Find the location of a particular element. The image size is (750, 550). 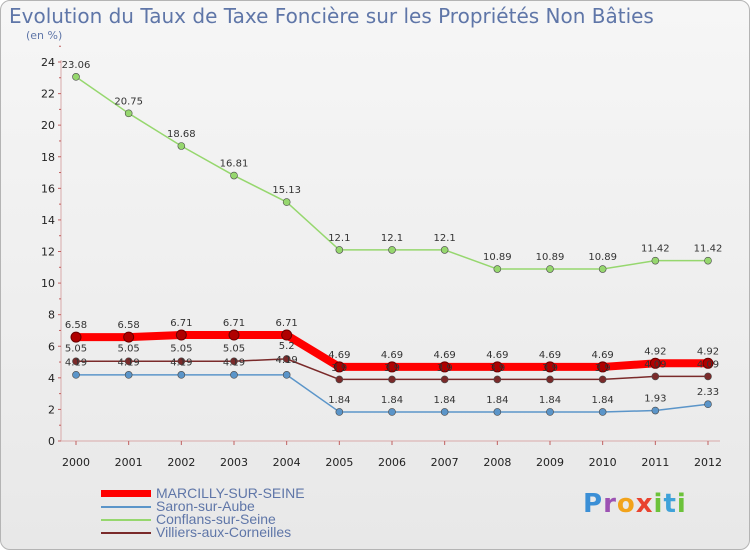

x-tick-label: 2006 is located at coordinates (392, 462).